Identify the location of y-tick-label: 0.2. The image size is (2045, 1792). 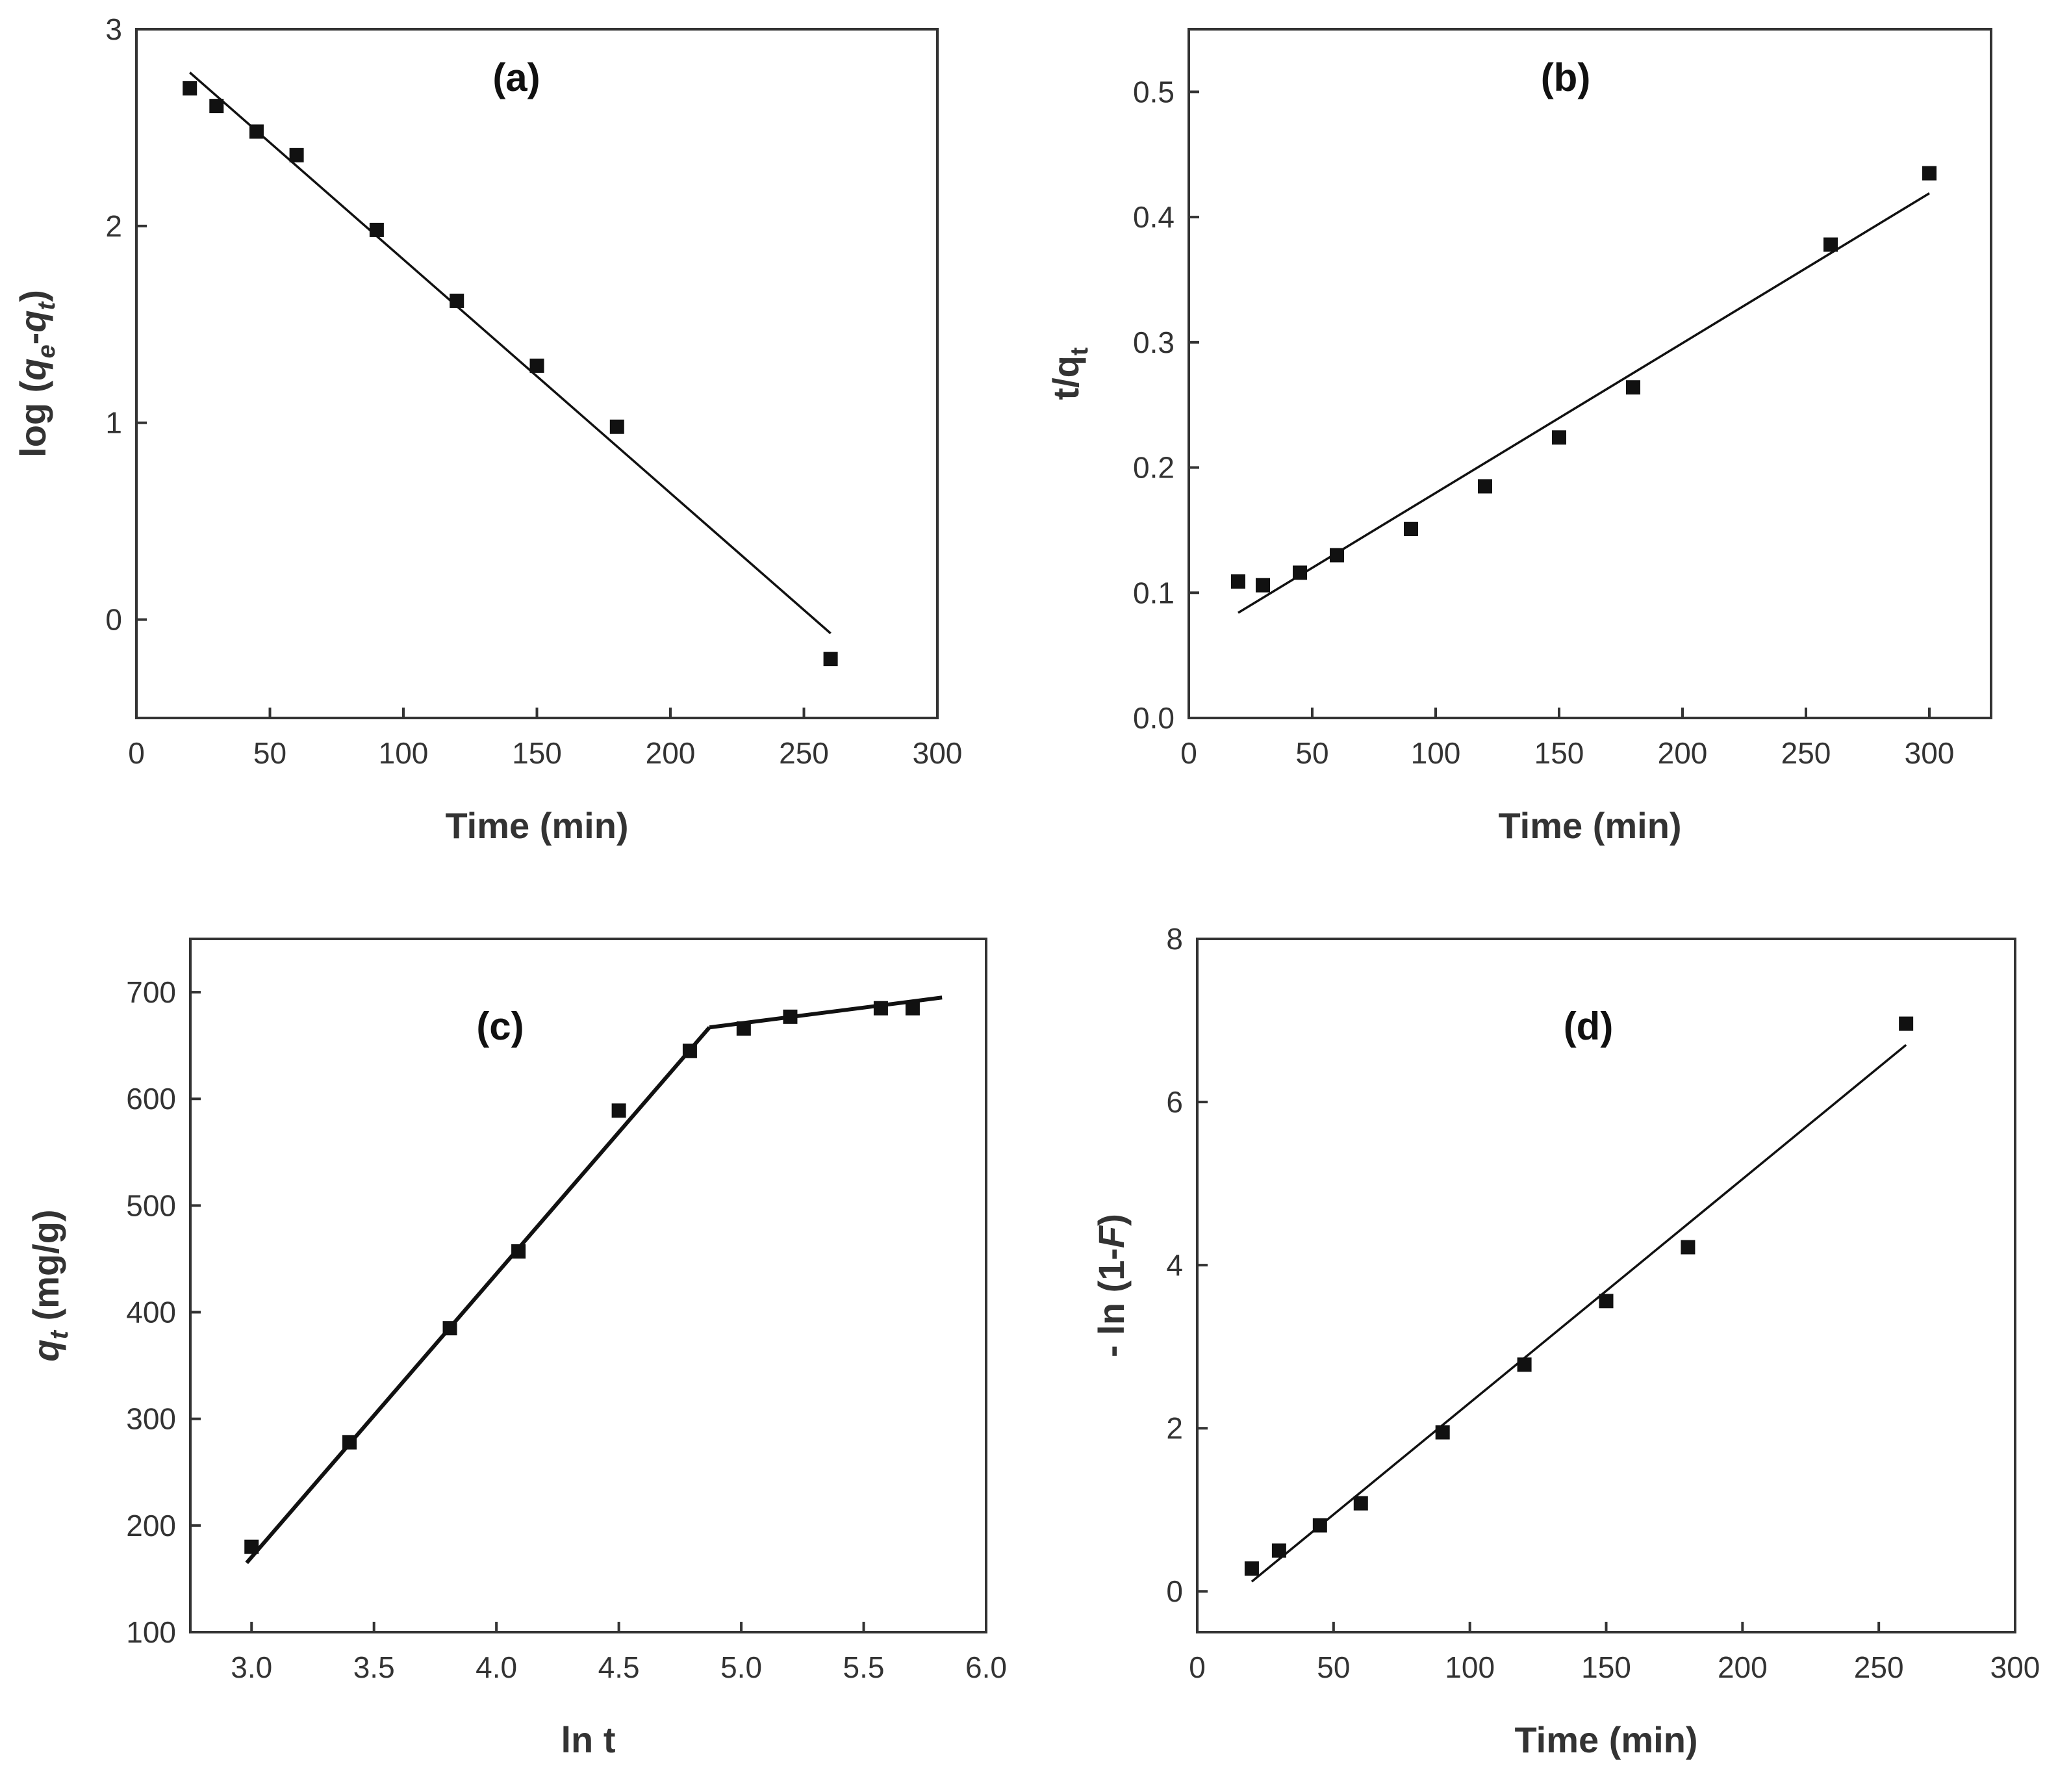
(1154, 468).